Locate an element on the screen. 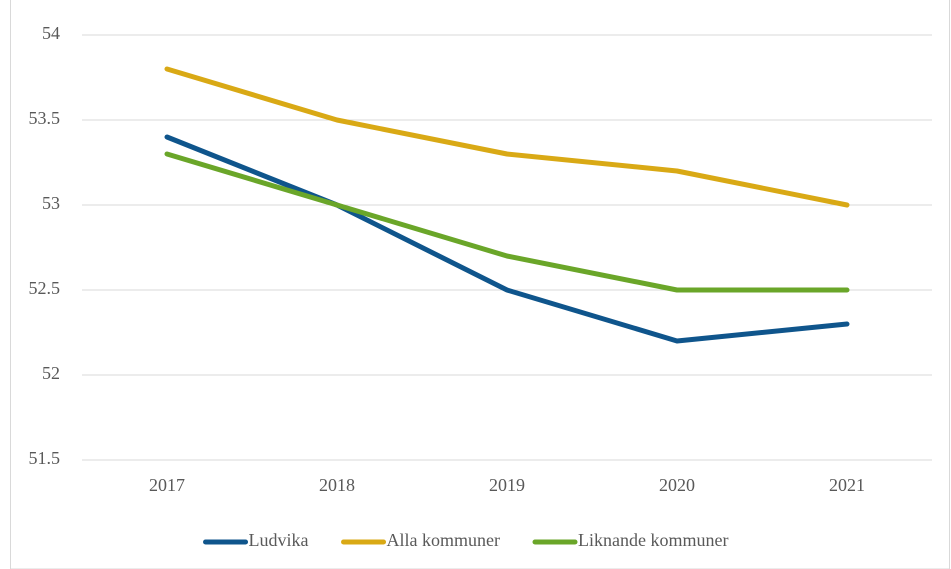 Image resolution: width=951 pixels, height=569 pixels. x-tick-label: 2017 is located at coordinates (167, 485).